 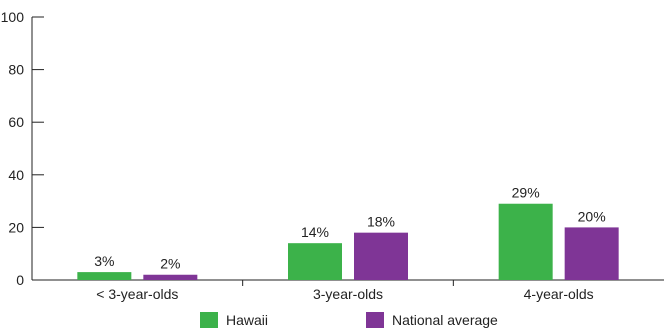 I want to click on y-tick-label: 20, so click(x=16, y=227).